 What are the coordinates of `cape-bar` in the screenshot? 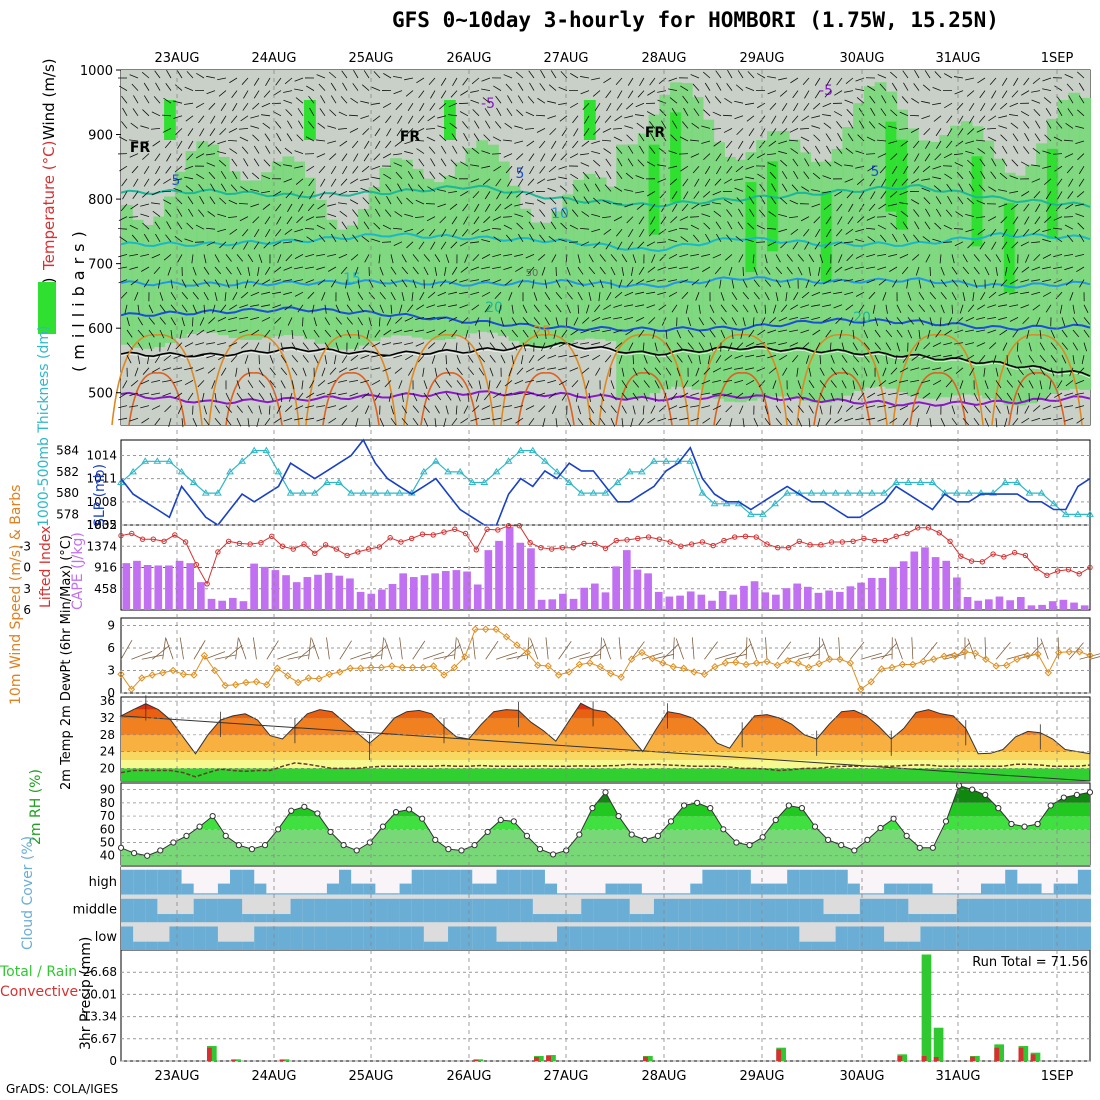 It's located at (989, 604).